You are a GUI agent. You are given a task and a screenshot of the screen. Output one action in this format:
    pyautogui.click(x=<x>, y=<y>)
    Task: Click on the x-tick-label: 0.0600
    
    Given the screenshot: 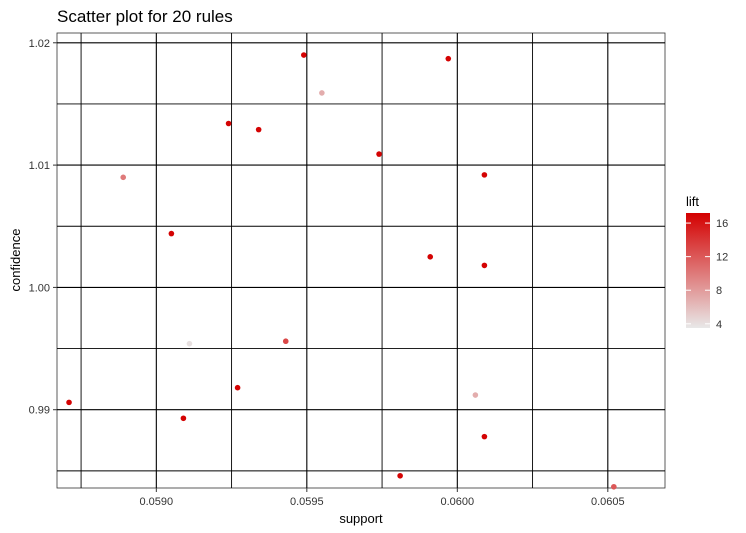 What is the action you would take?
    pyautogui.click(x=457, y=502)
    